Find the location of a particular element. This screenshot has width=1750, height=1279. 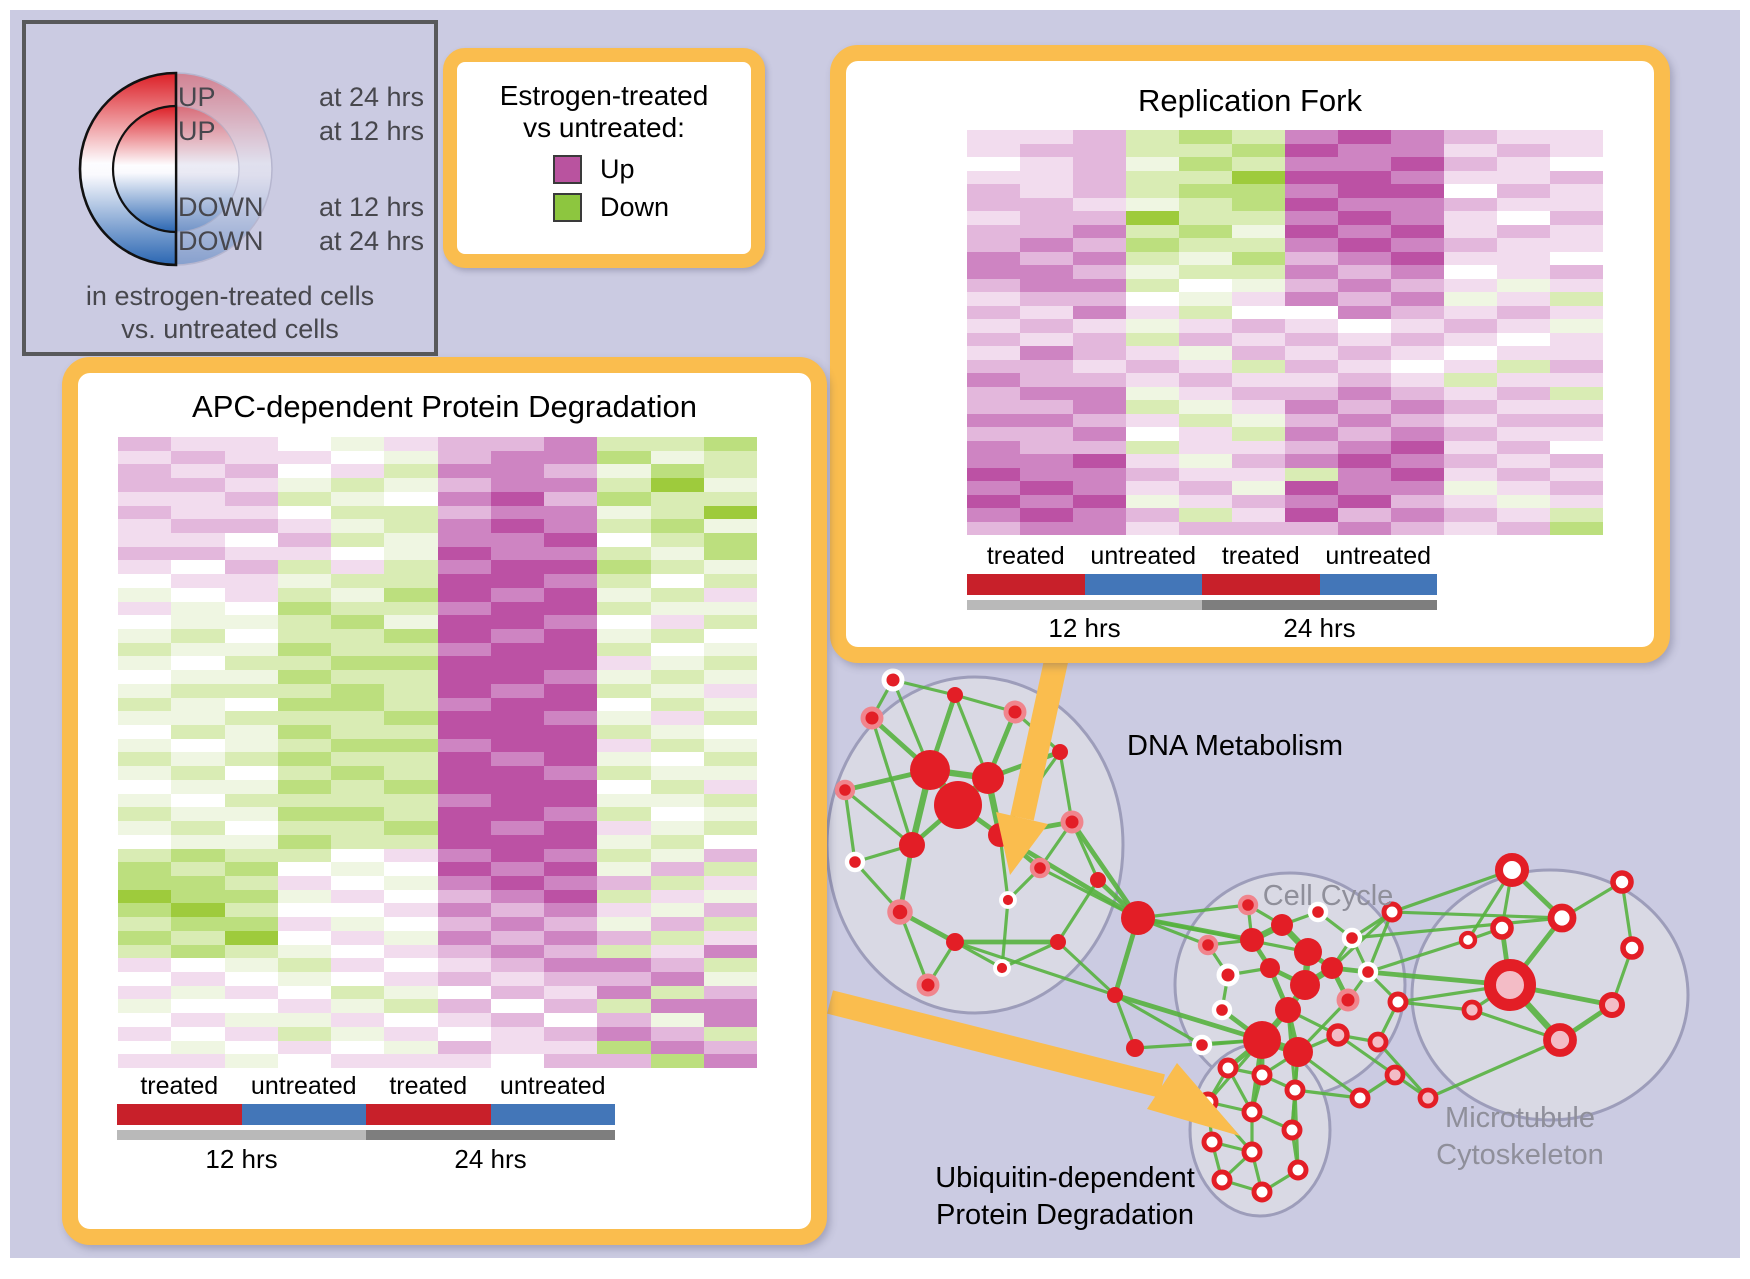

time-label: 12 hrs is located at coordinates (1084, 628).